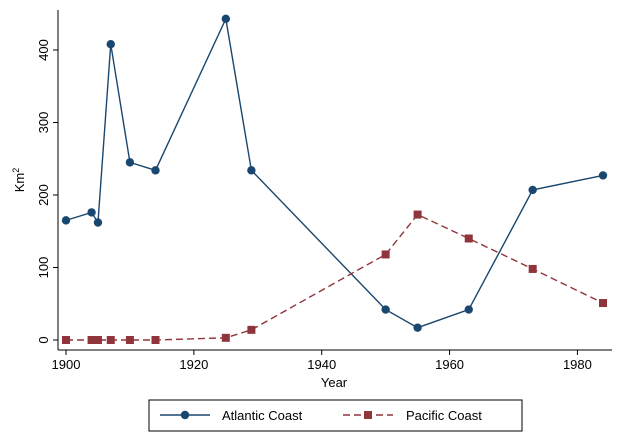 The image size is (618, 432). Describe the element at coordinates (334, 382) in the screenshot. I see `x-axis-title: Year` at that location.